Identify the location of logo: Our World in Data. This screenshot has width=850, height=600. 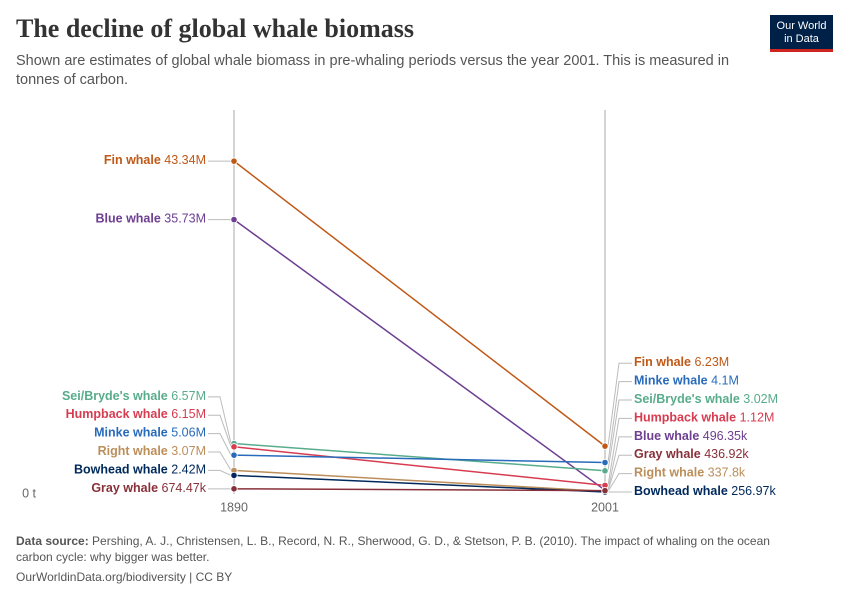
(801, 33).